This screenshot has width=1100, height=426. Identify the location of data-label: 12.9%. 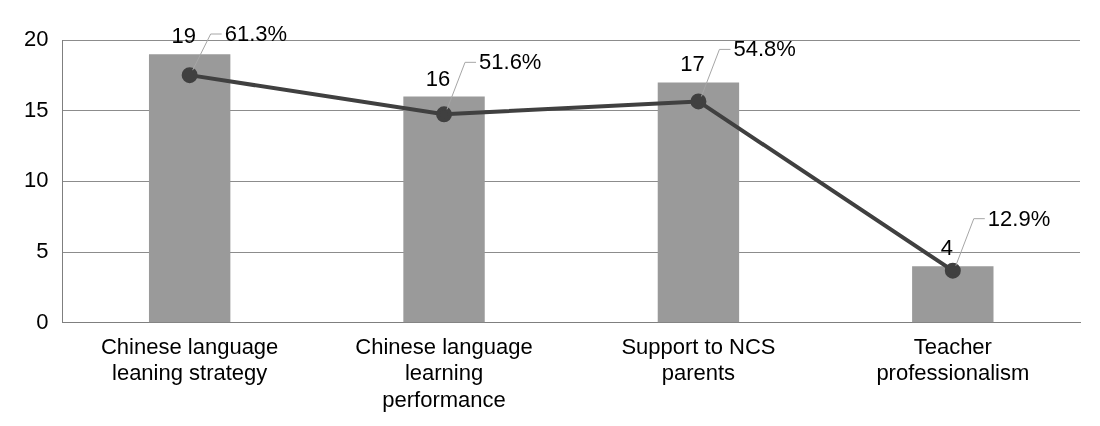
(1019, 218).